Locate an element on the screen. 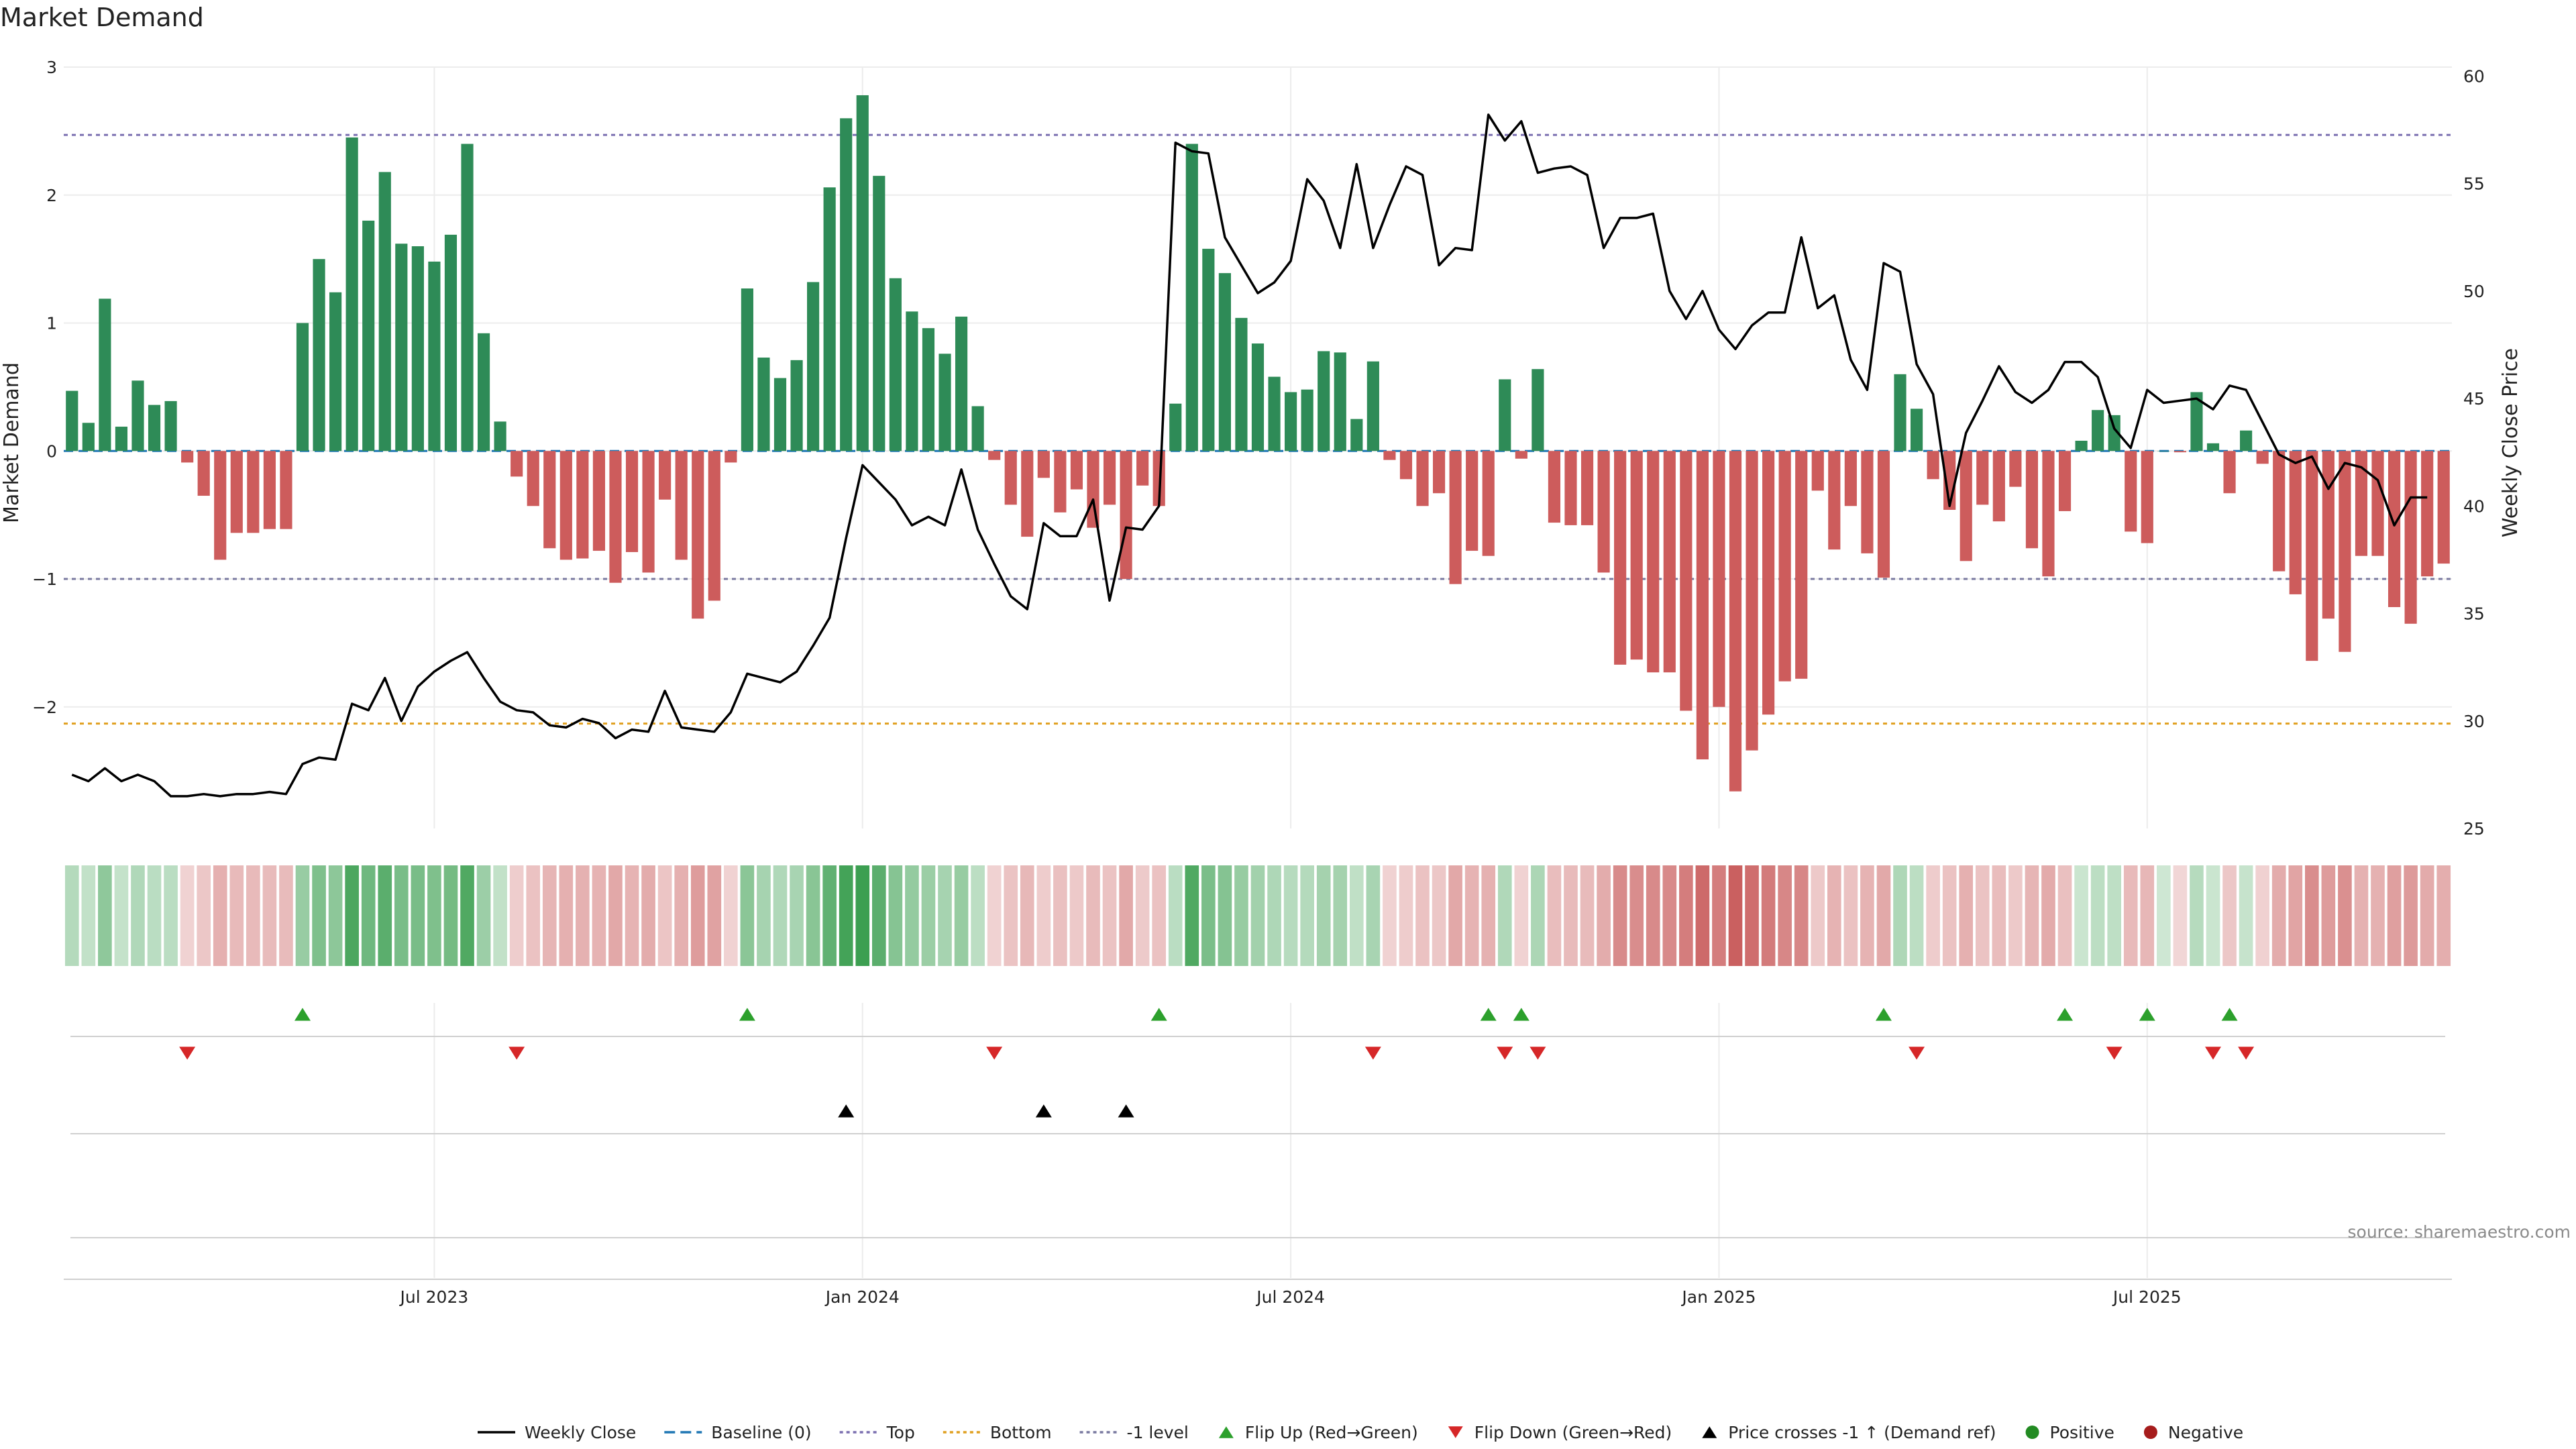 The image size is (2576, 1449). right-tick-label: 25 is located at coordinates (2474, 829).